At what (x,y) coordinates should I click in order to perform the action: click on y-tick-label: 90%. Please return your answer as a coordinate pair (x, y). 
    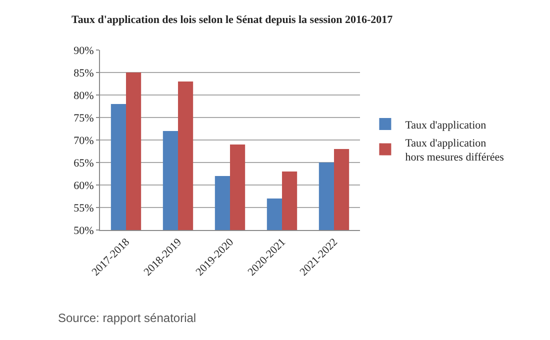
    Looking at the image, I should click on (84, 50).